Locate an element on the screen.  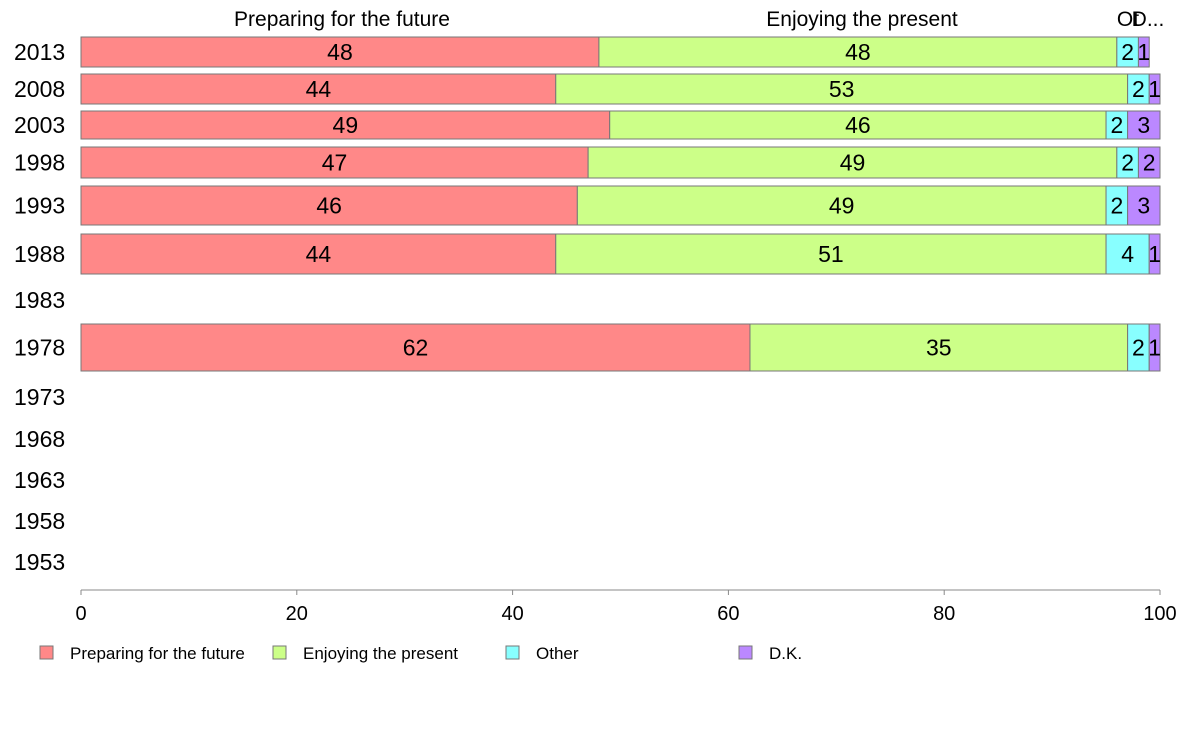
legend-label: Preparing for the future is located at coordinates (157, 653).